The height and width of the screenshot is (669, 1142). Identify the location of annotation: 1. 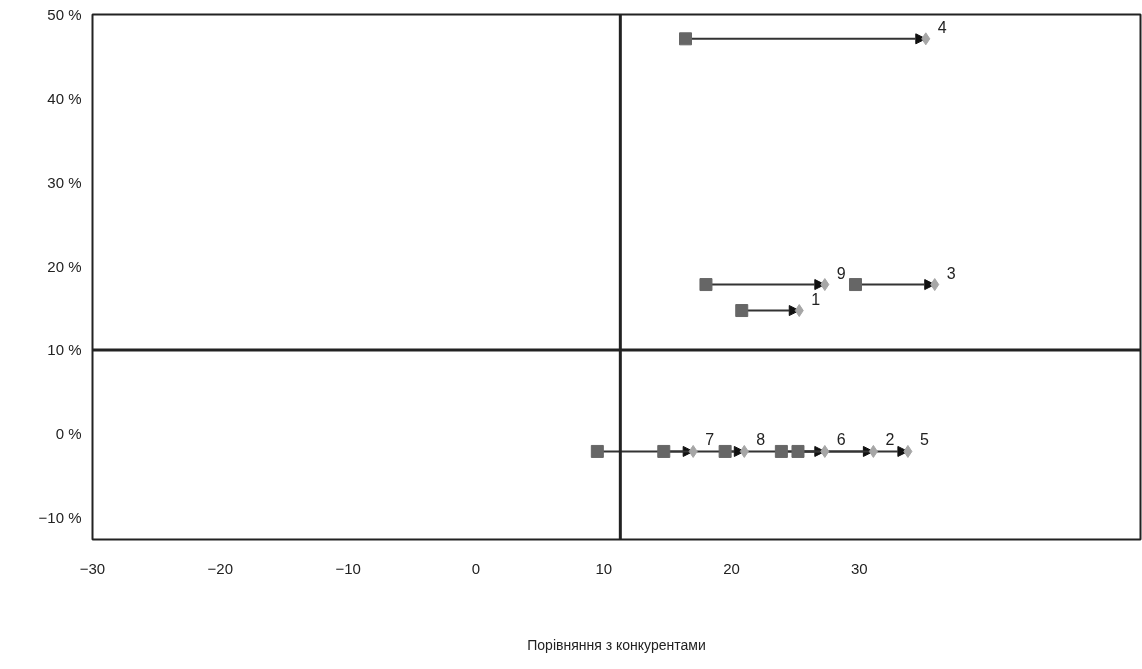
(816, 299).